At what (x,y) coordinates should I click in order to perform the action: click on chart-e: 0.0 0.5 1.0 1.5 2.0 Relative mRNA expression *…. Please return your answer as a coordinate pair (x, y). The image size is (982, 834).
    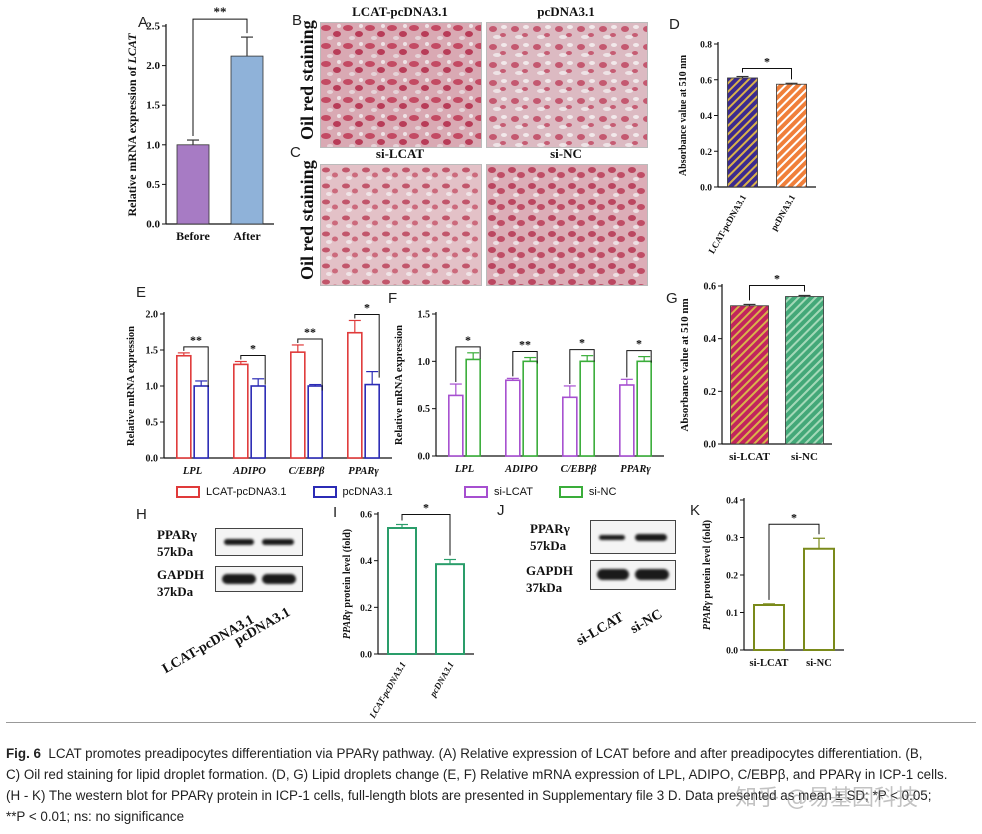
    Looking at the image, I should click on (259, 388).